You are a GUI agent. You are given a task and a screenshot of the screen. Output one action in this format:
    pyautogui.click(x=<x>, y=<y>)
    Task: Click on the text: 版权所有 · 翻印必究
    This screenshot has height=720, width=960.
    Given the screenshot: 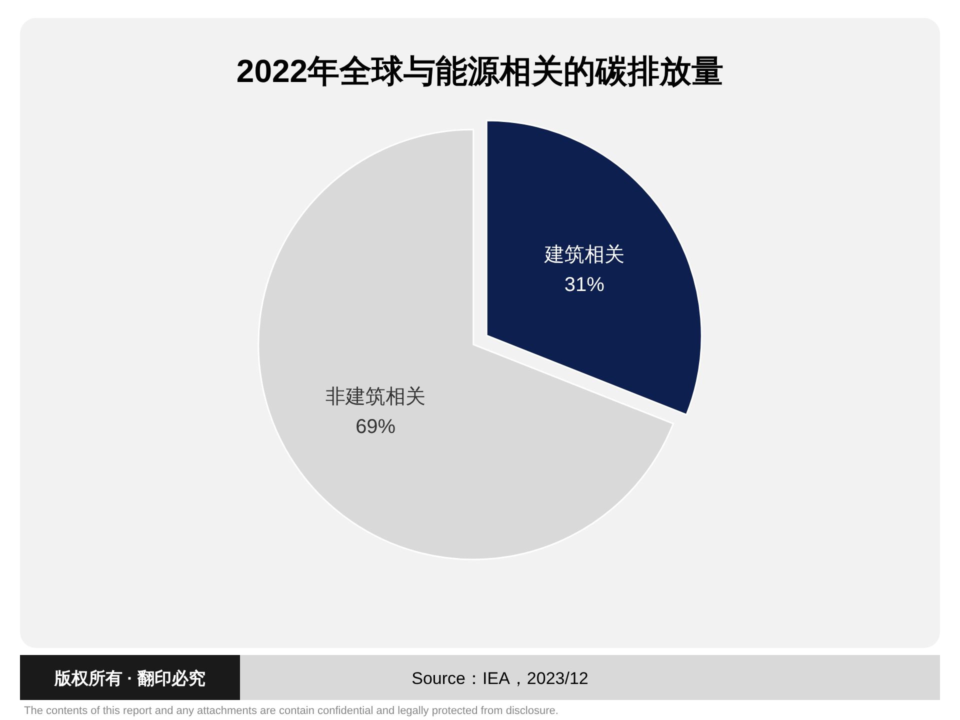 What is the action you would take?
    pyautogui.click(x=129, y=678)
    